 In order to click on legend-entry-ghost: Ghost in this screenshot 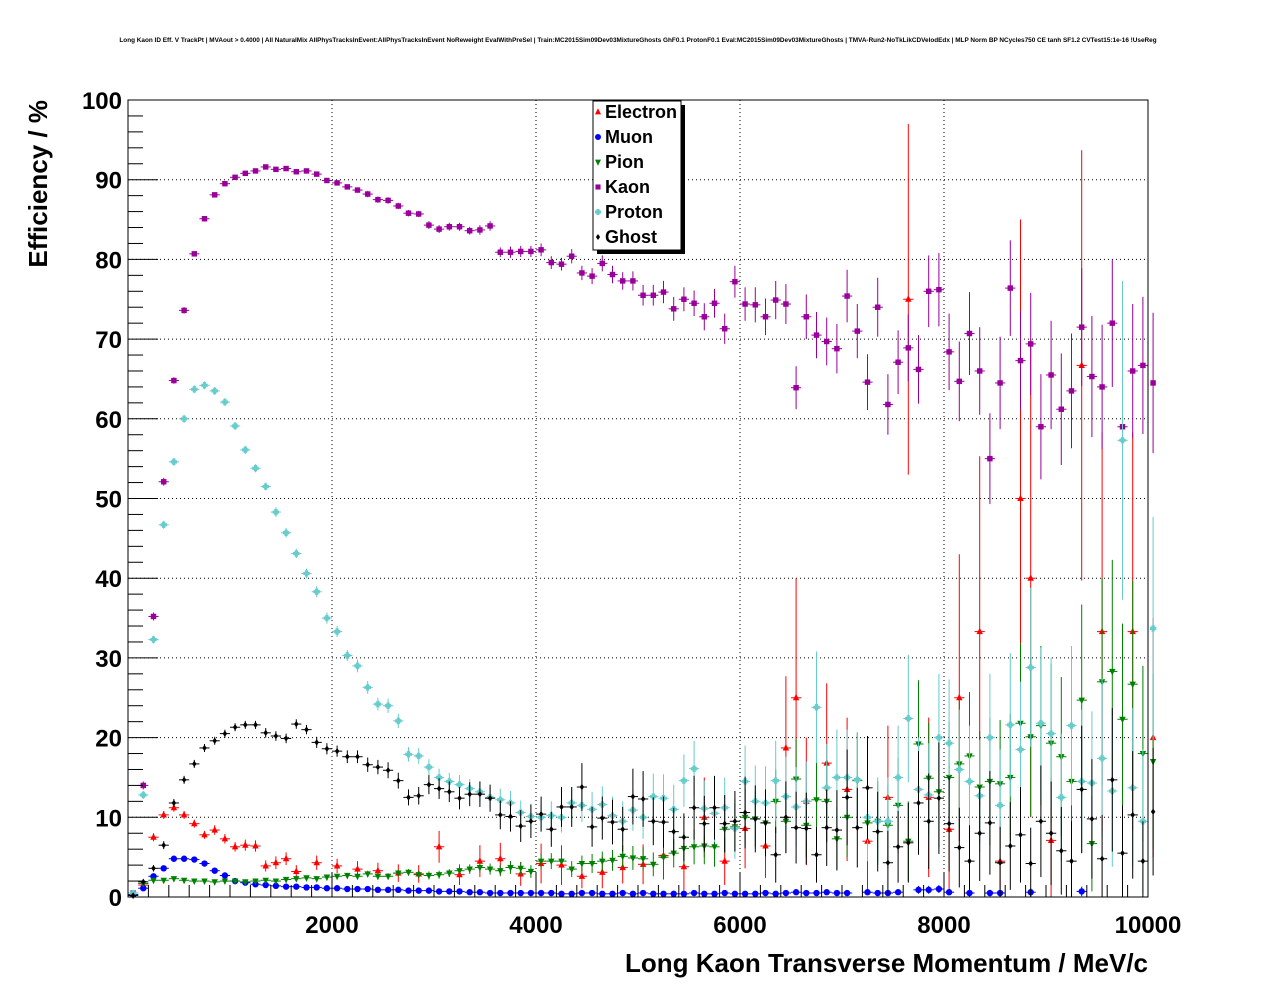, I will do `click(631, 237)`.